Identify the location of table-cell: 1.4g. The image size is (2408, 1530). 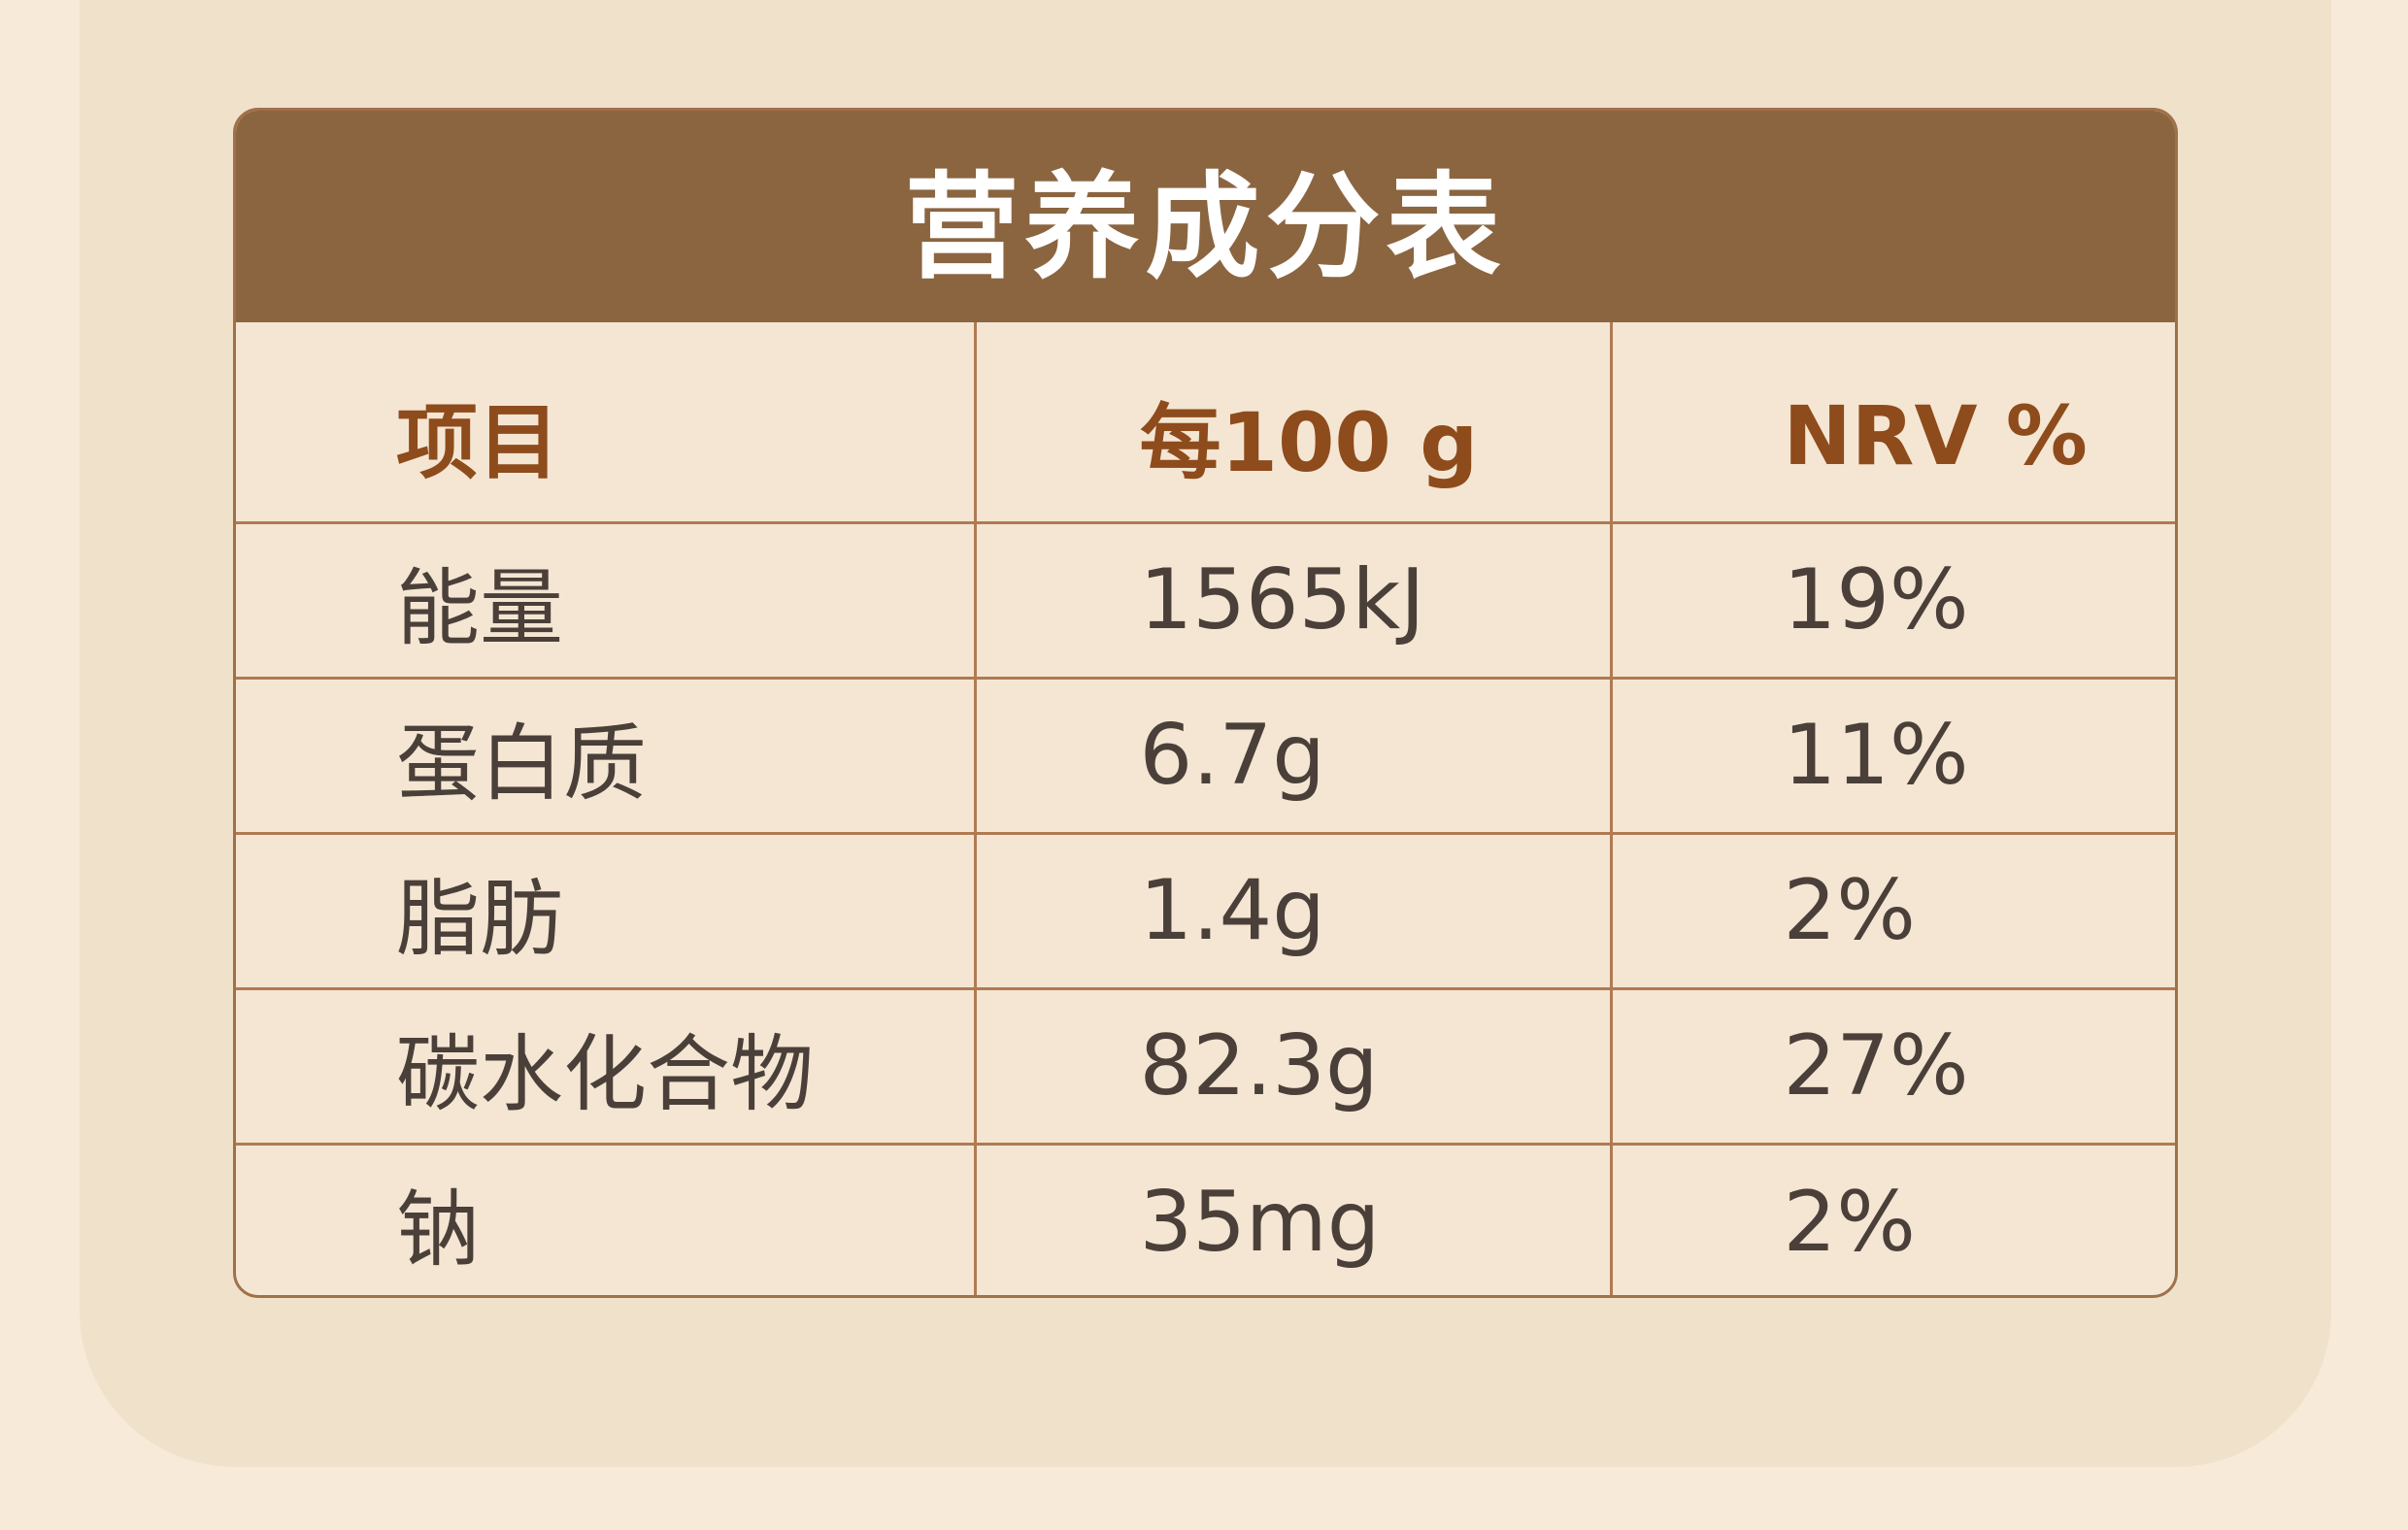
(1293, 911).